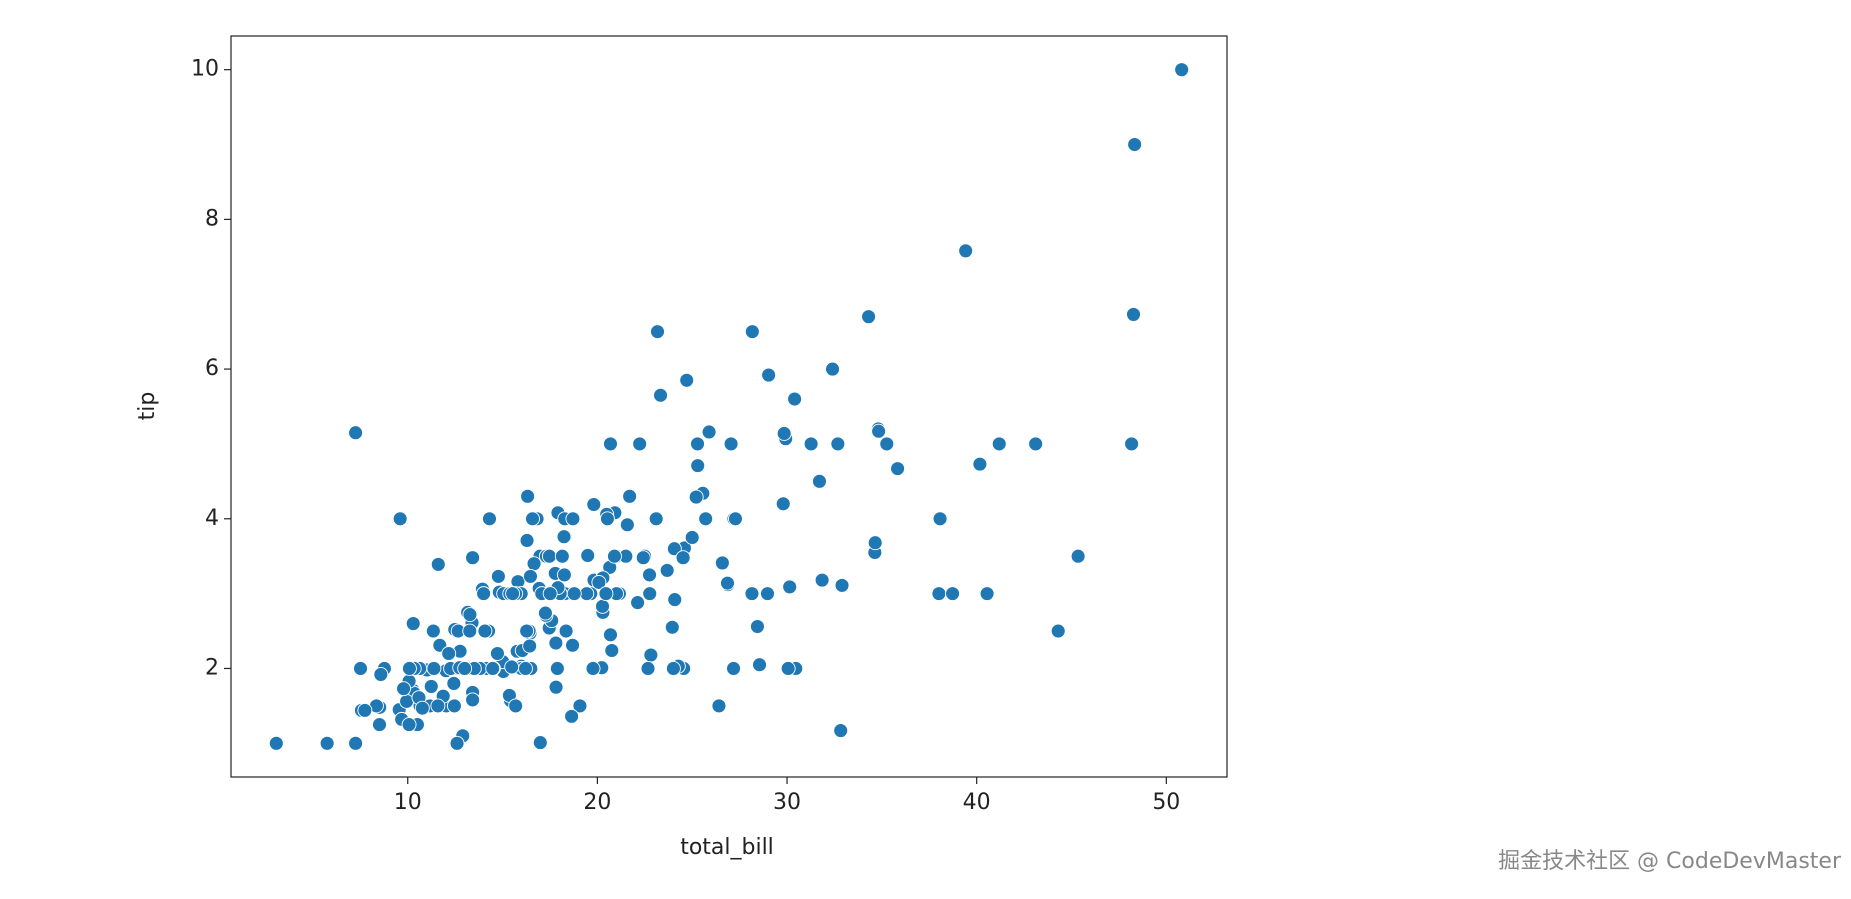  What do you see at coordinates (212, 518) in the screenshot?
I see `y-tick-label: 4` at bounding box center [212, 518].